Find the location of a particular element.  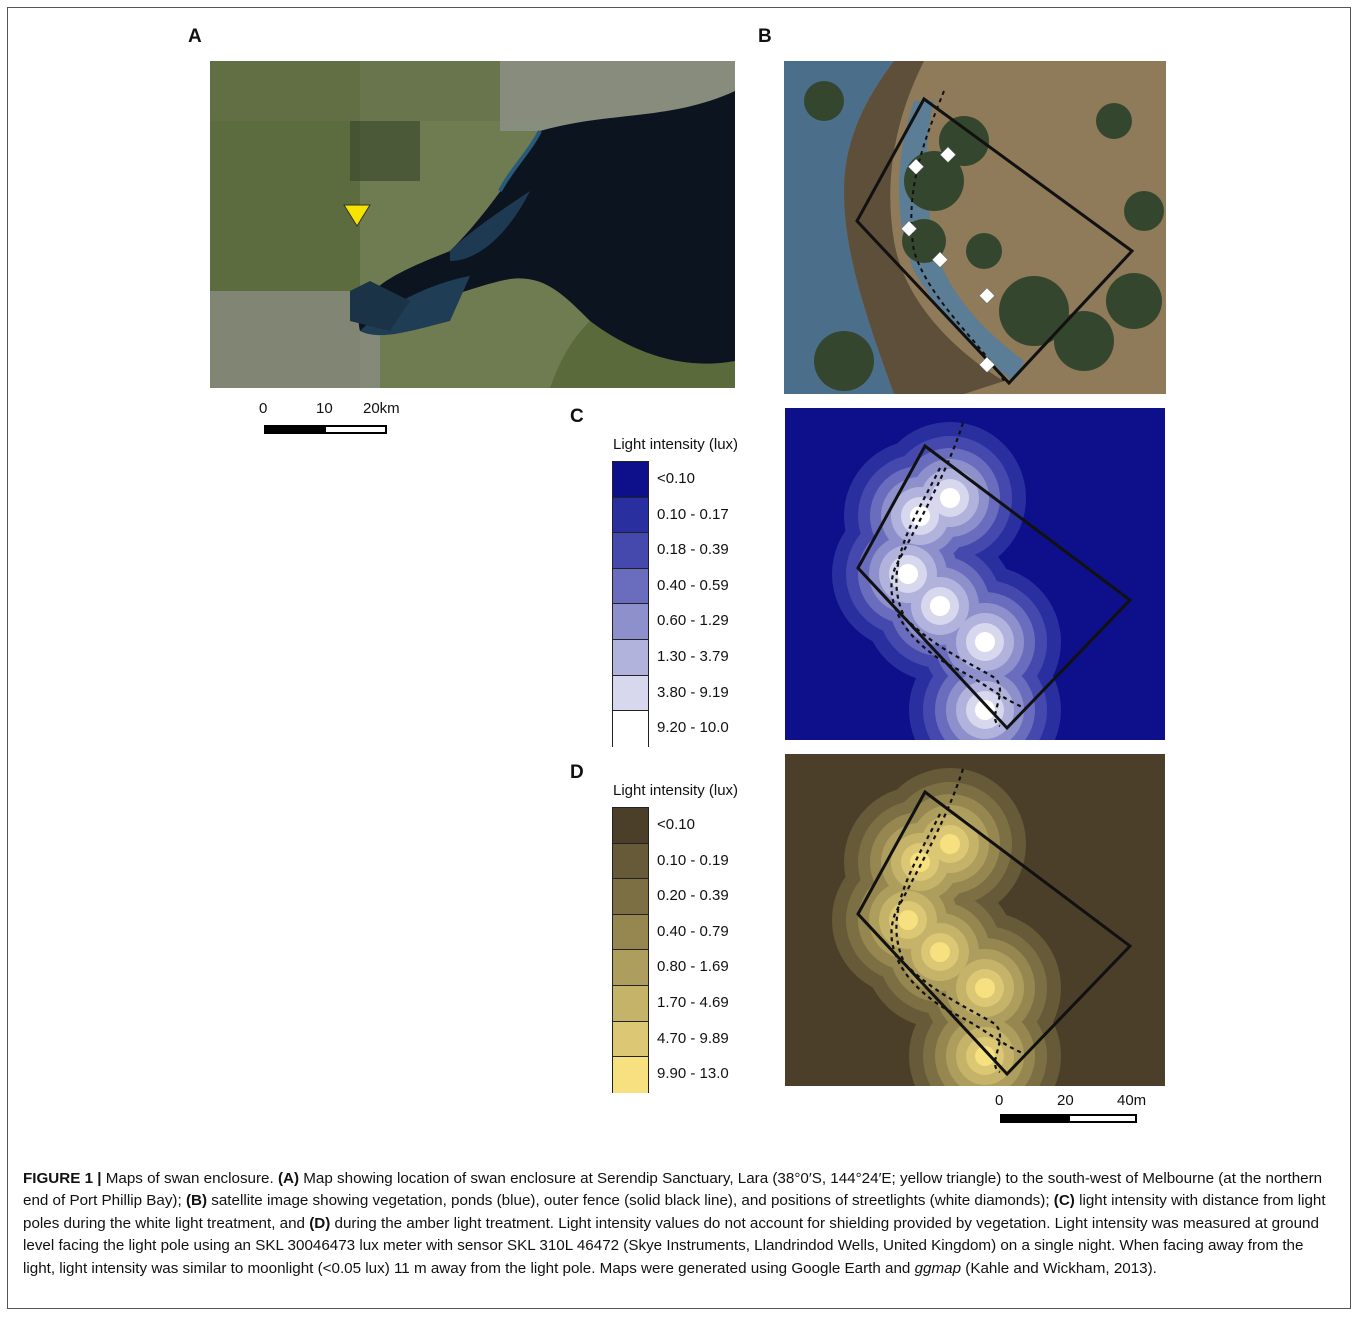

panel-label-a: A is located at coordinates (195, 36).